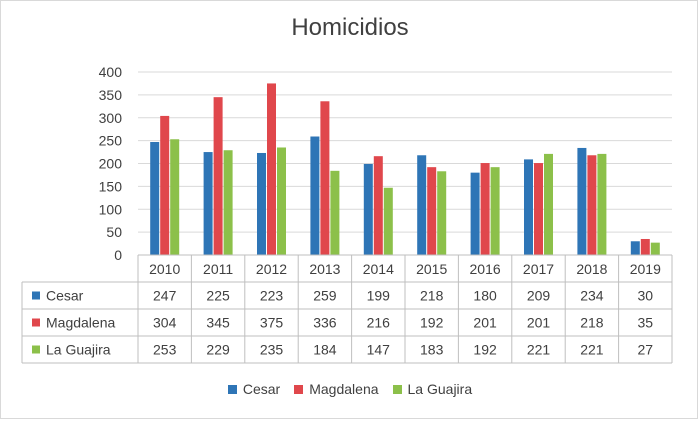  I want to click on legend-item: Magdalena, so click(336, 389).